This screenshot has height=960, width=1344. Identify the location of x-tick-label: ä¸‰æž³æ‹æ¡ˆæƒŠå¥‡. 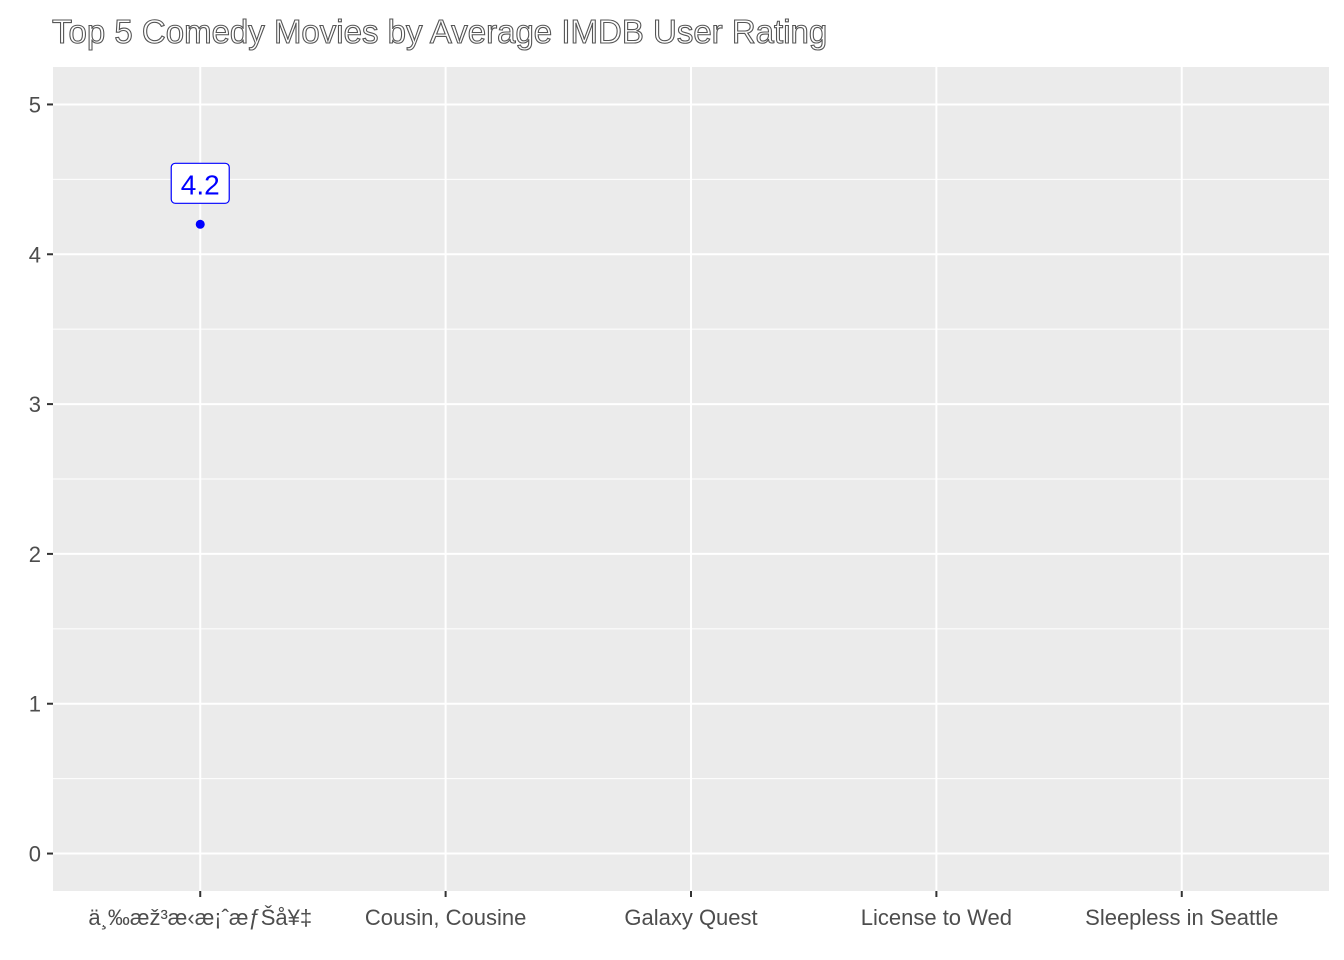
(200, 918).